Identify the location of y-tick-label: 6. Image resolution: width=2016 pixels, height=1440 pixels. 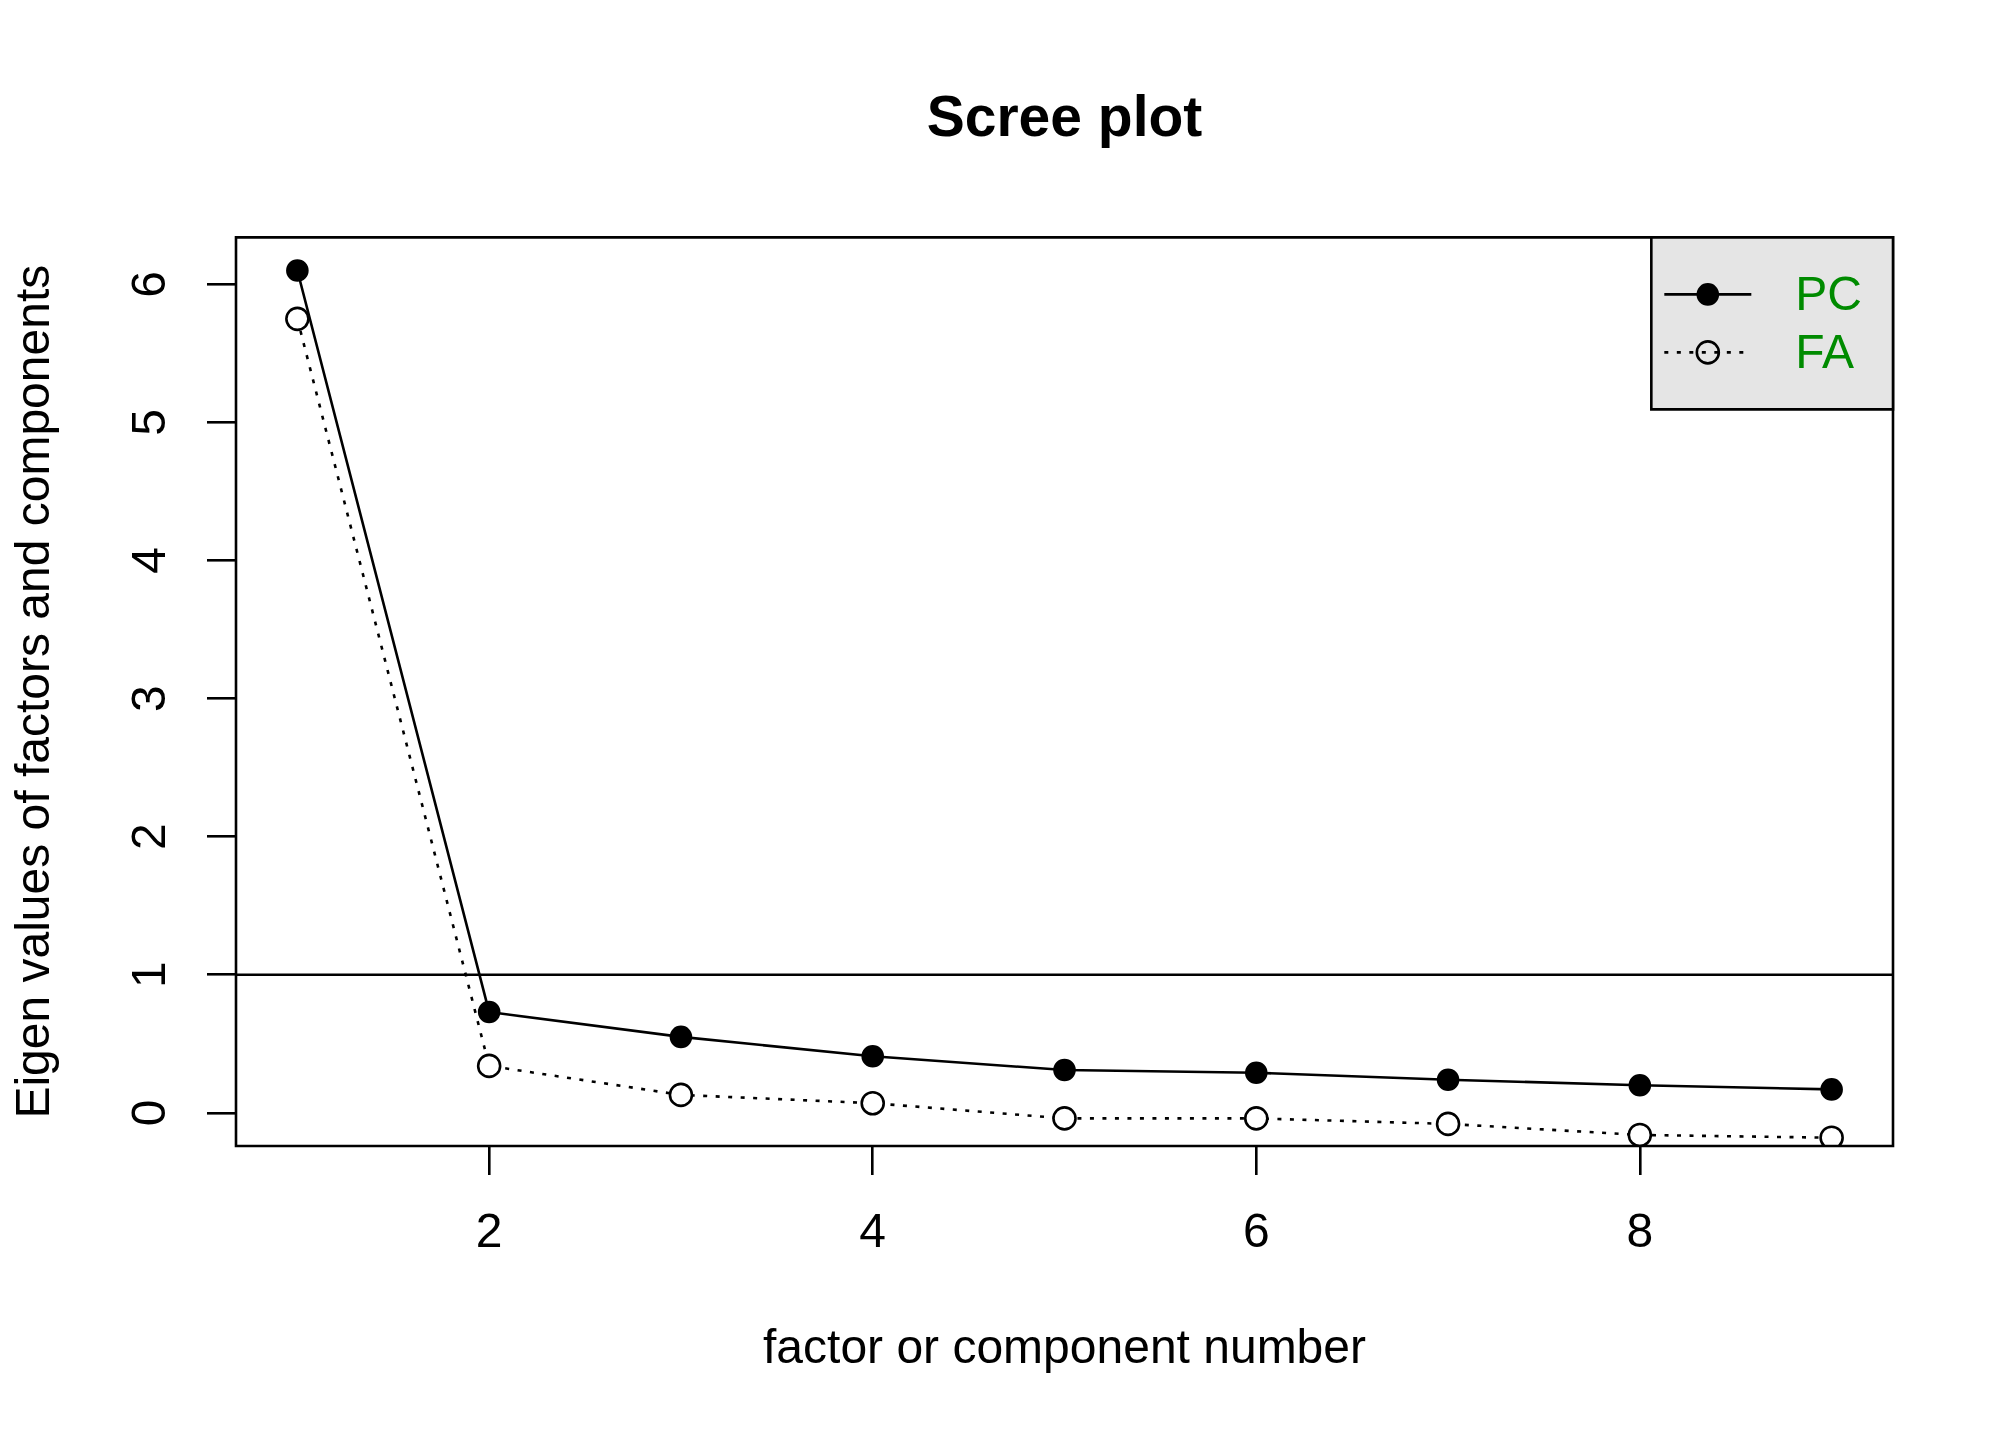
(148, 284).